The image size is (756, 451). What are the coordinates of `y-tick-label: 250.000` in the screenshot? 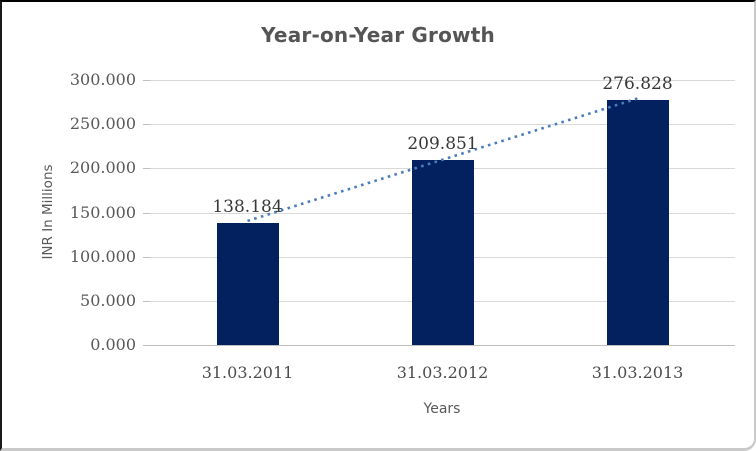 It's located at (102, 124).